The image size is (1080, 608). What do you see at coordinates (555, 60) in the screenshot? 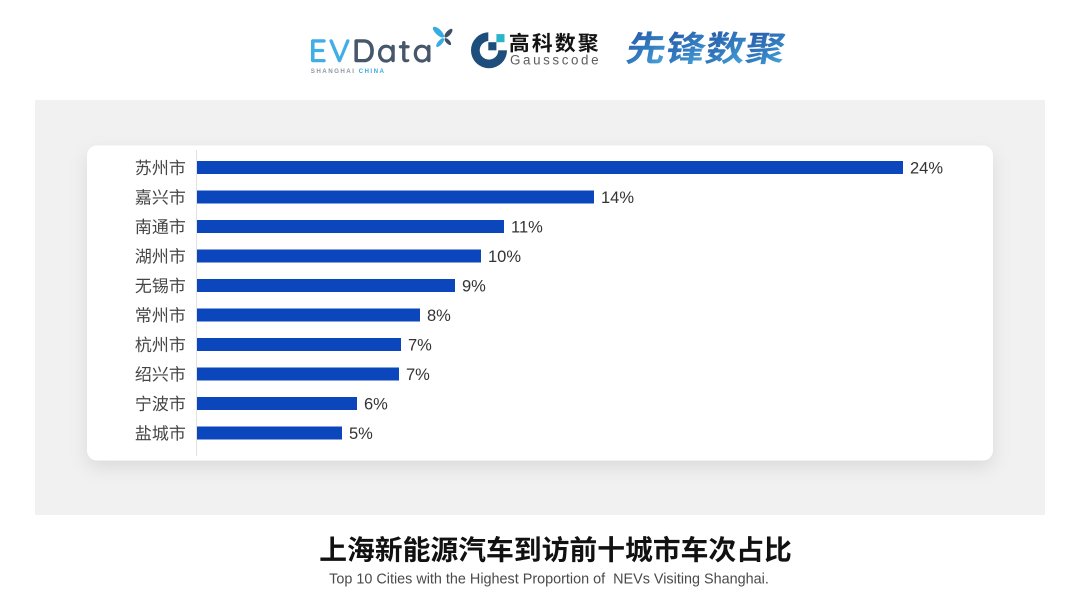
I see `svg-text: Gausscode` at bounding box center [555, 60].